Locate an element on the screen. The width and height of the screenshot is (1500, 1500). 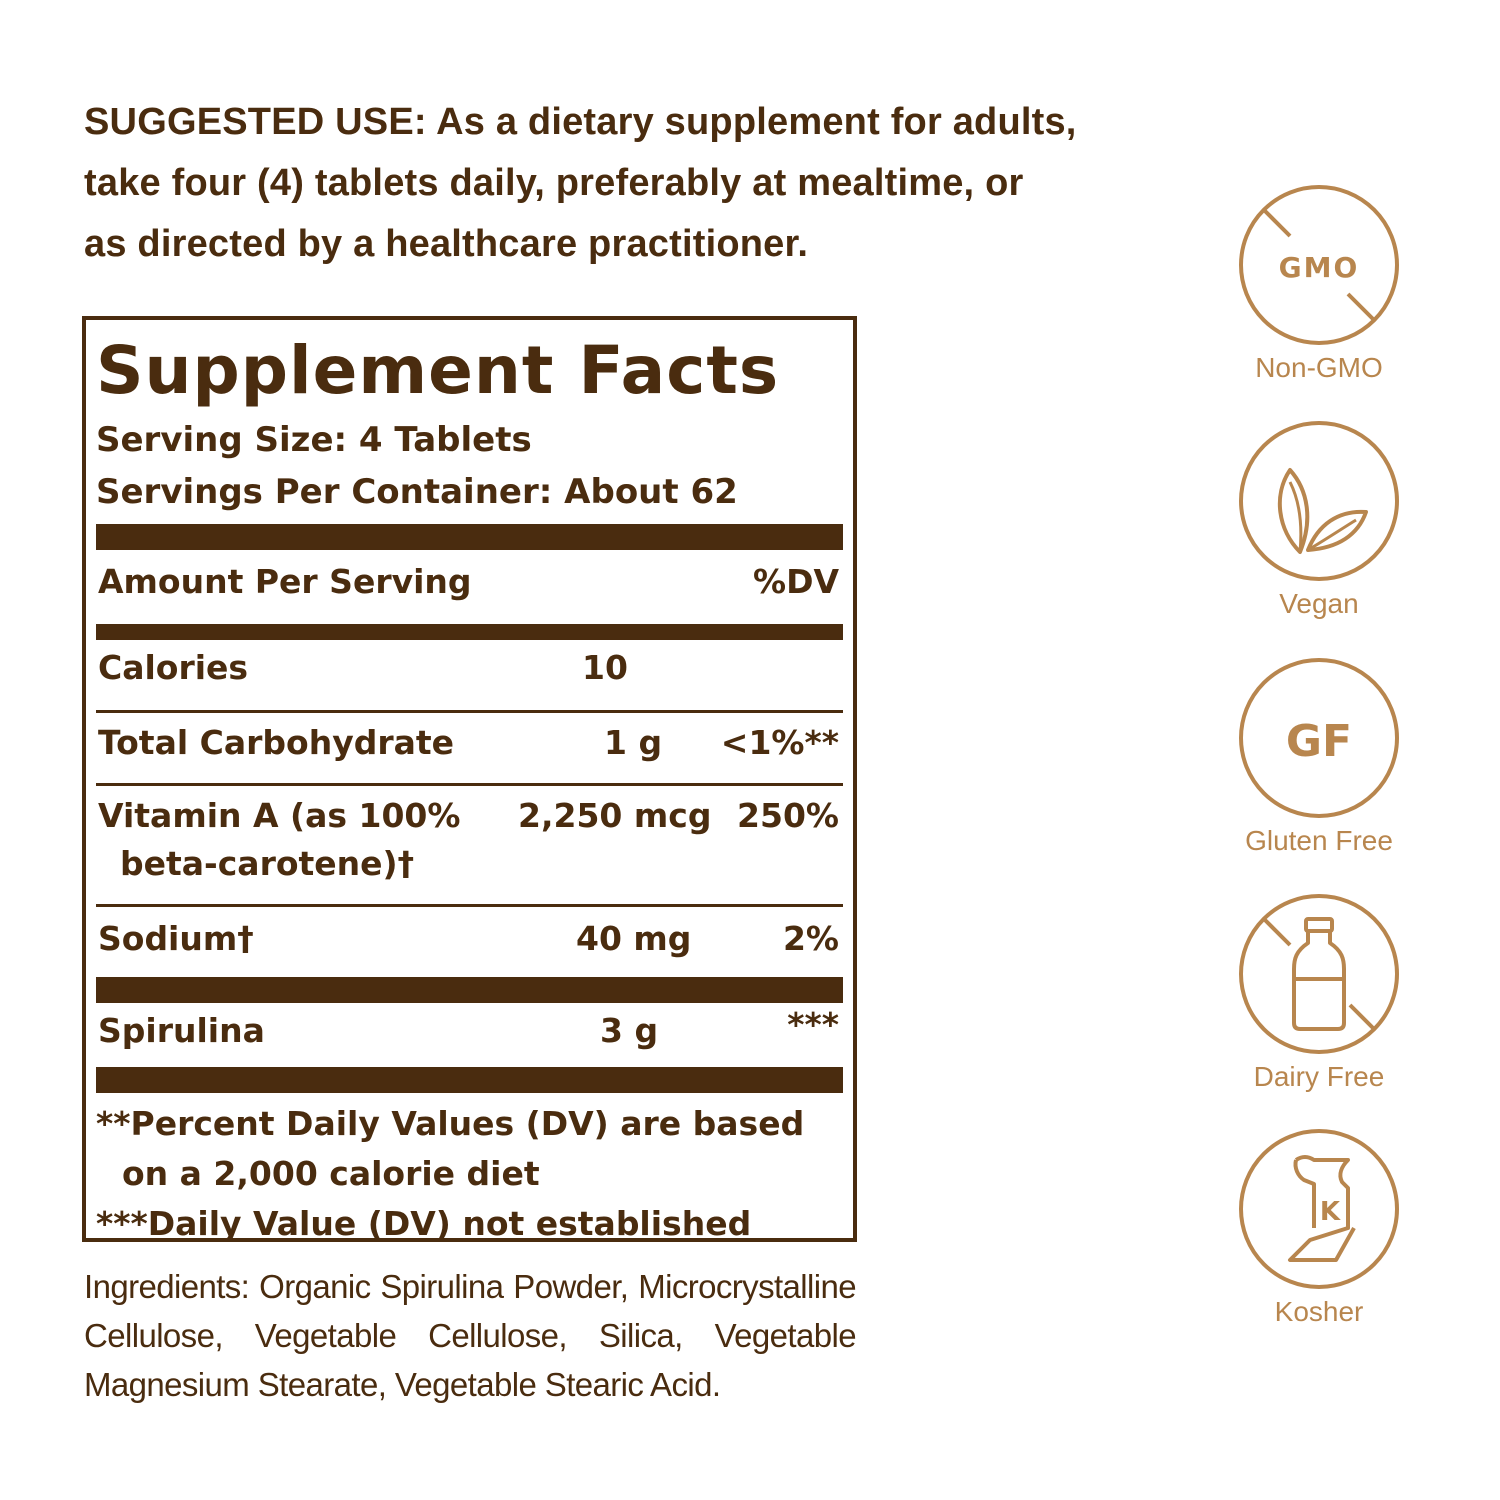
badge-kosher: K Kosher is located at coordinates (1319, 1228).